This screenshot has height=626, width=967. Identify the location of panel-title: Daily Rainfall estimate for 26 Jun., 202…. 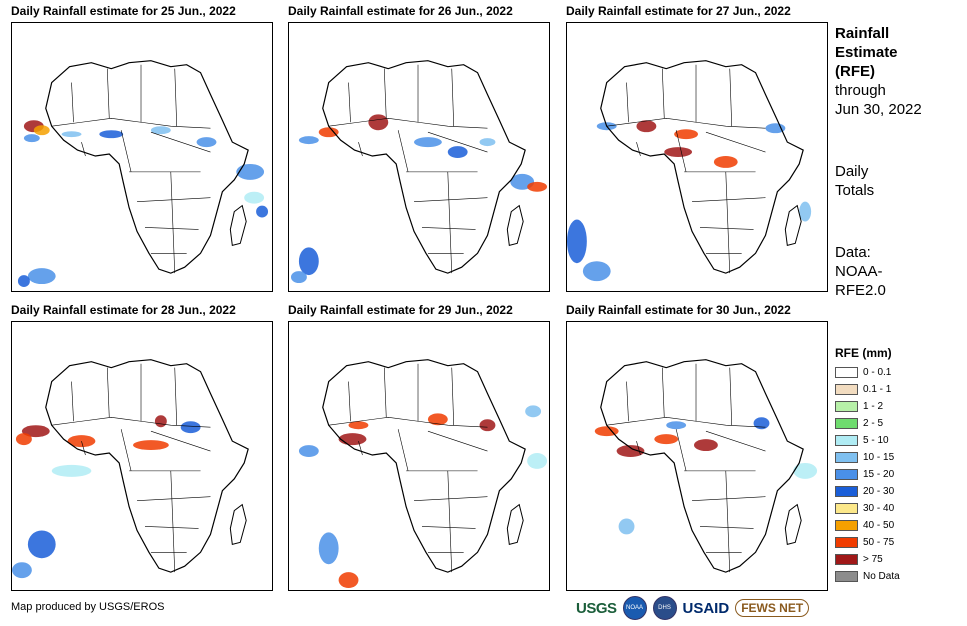
(400, 11).